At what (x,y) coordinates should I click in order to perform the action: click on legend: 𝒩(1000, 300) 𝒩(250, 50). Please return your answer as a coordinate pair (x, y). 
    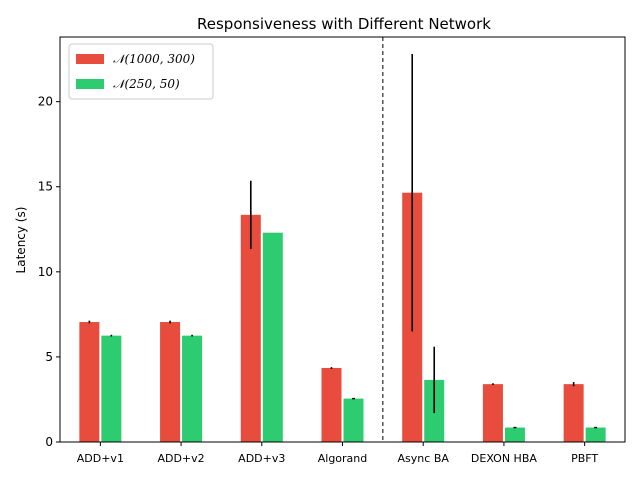
    Looking at the image, I should click on (141, 71).